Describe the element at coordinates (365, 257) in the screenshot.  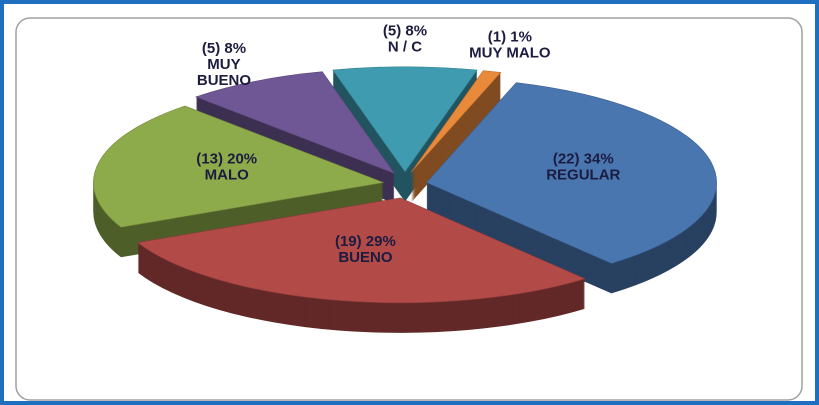
I see `category-label: BUENO` at that location.